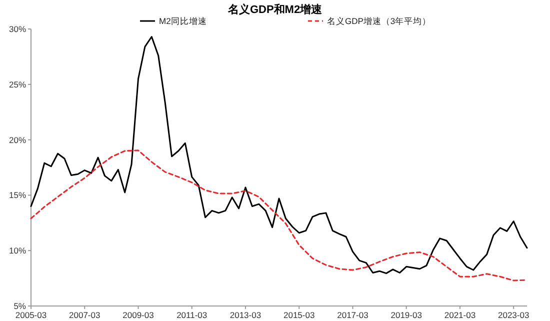  Describe the element at coordinates (246, 315) in the screenshot. I see `x-tick-label: 2013-03` at that location.